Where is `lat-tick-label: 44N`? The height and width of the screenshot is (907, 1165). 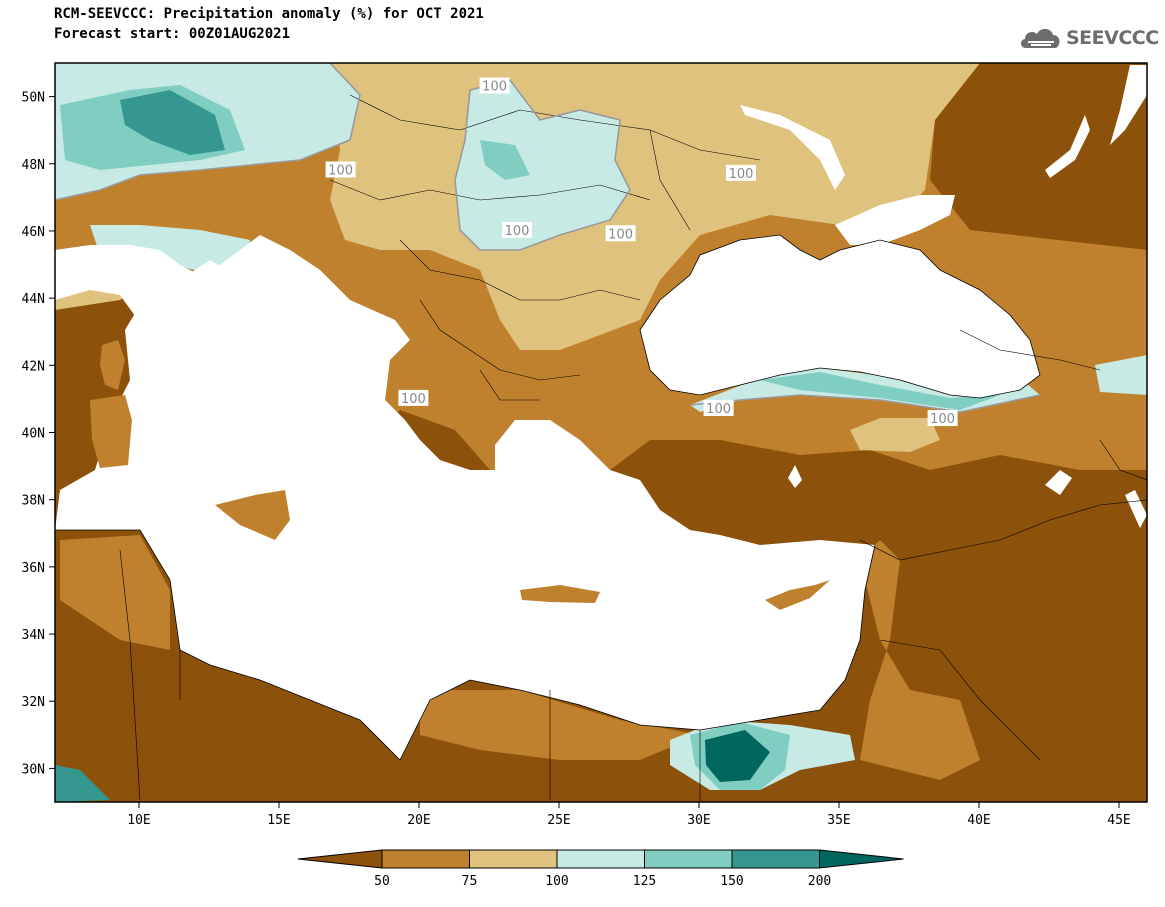 lat-tick-label: 44N is located at coordinates (33, 299).